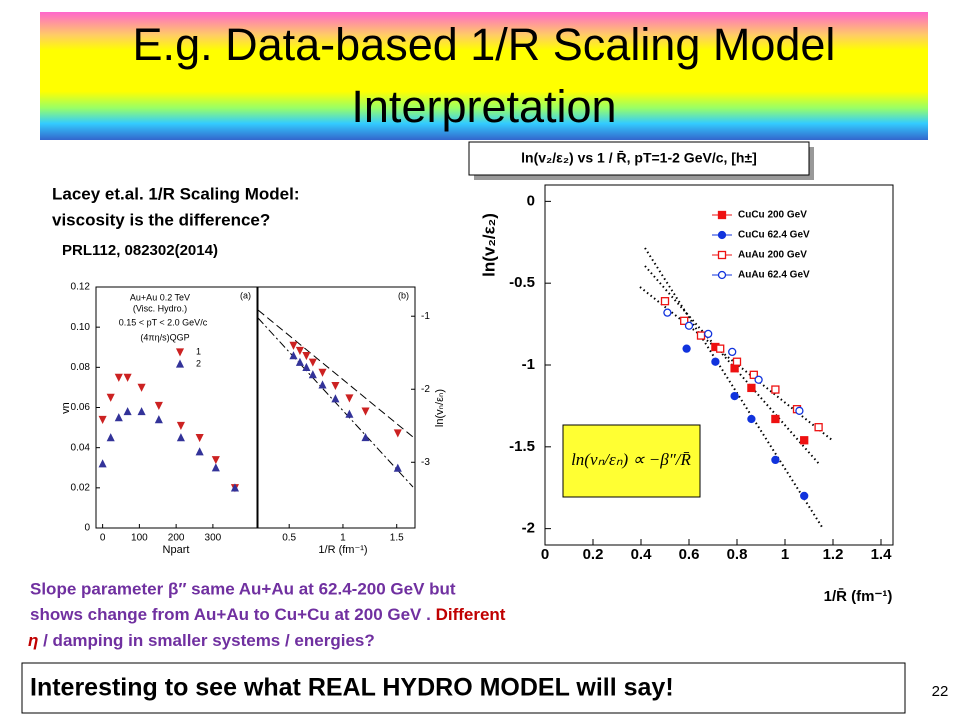 The image size is (960, 720). What do you see at coordinates (522, 446) in the screenshot?
I see `y-tick-label: -1.5` at bounding box center [522, 446].